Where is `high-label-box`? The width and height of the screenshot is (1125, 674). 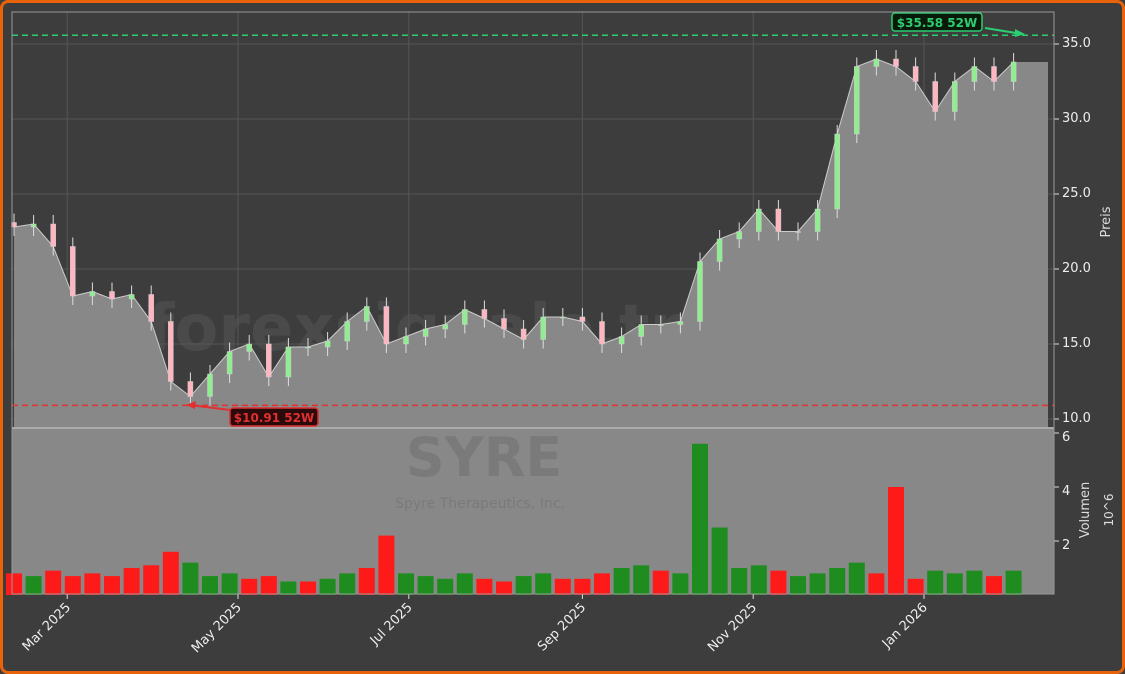 high-label-box is located at coordinates (937, 22).